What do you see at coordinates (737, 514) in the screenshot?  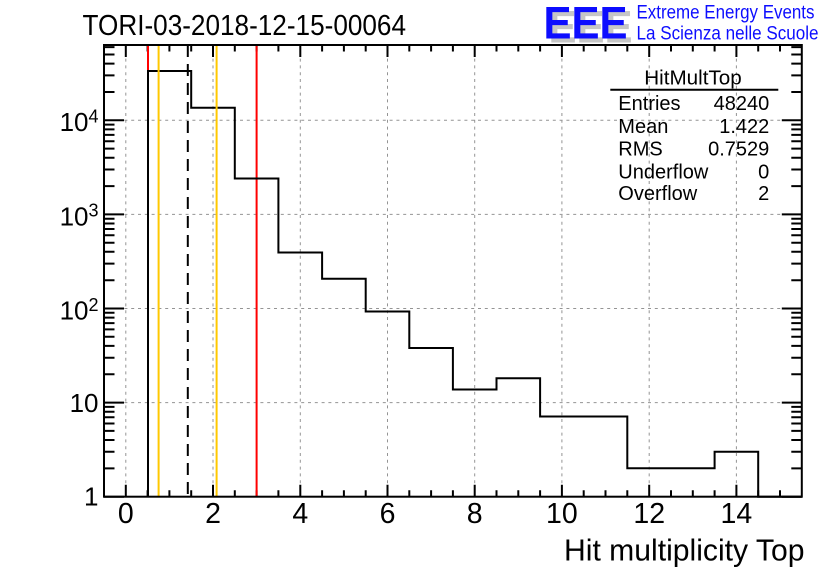 I see `svg-text: 14` at bounding box center [737, 514].